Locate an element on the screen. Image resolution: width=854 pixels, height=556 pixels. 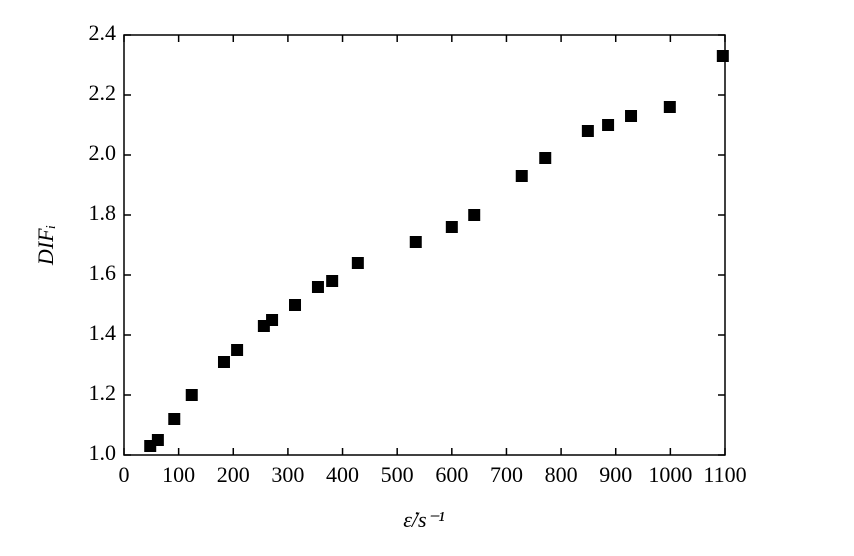
y-axis-label: DIFᵢ is located at coordinates (45, 245).